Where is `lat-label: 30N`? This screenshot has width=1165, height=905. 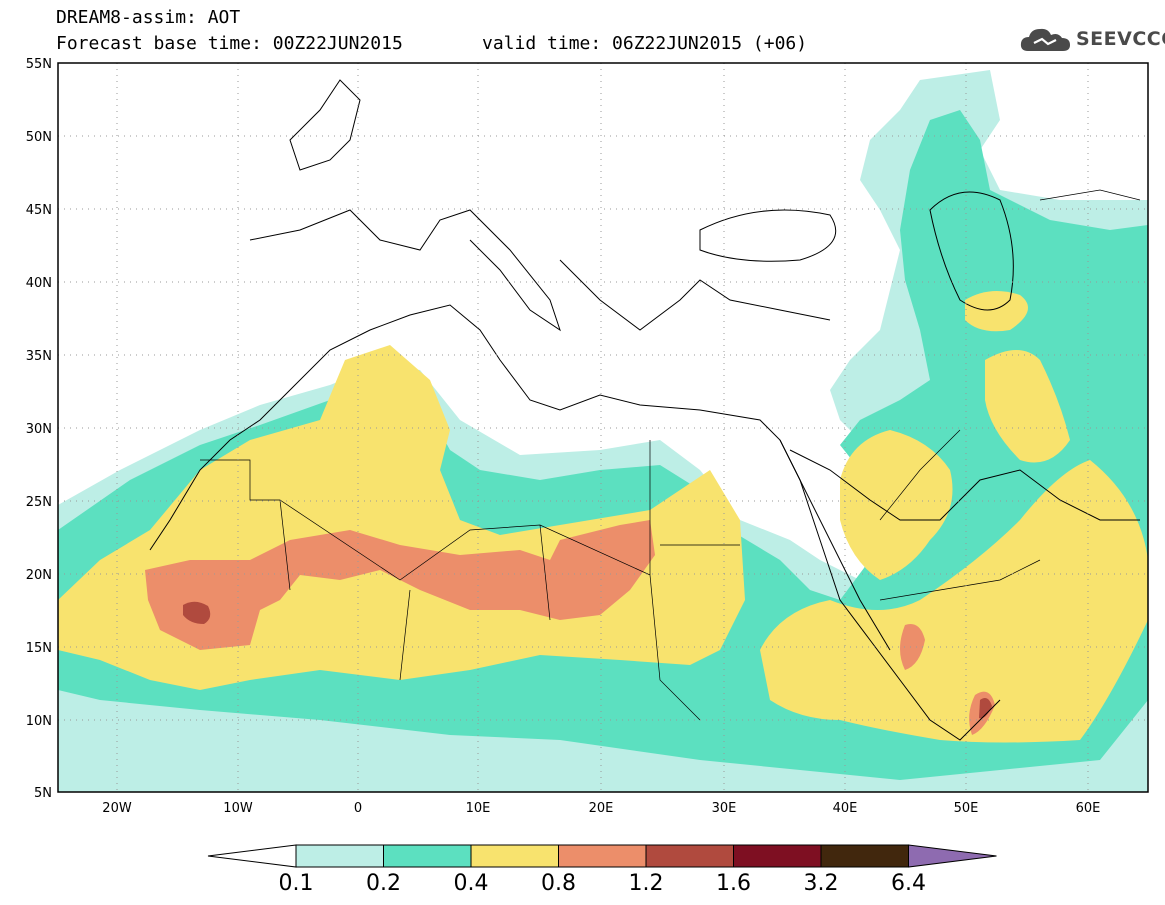 lat-label: 30N is located at coordinates (39, 429).